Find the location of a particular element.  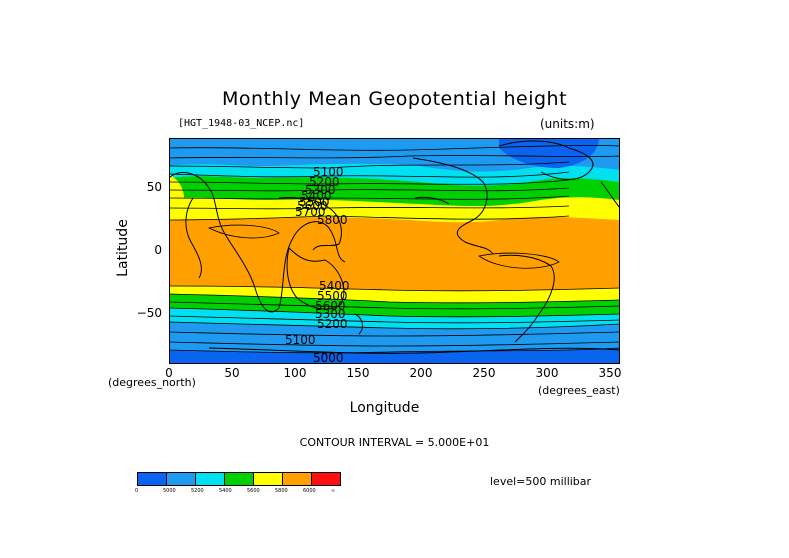

colorbar-label: 5600 is located at coordinates (253, 491).